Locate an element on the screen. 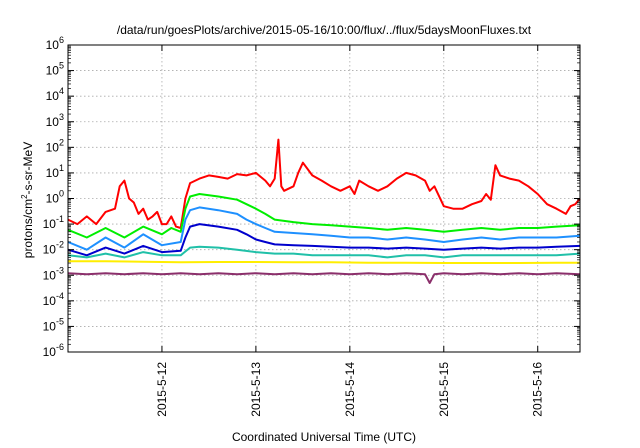 The height and width of the screenshot is (448, 640). y-tick-label: 10⁻² is located at coordinates (53, 248).